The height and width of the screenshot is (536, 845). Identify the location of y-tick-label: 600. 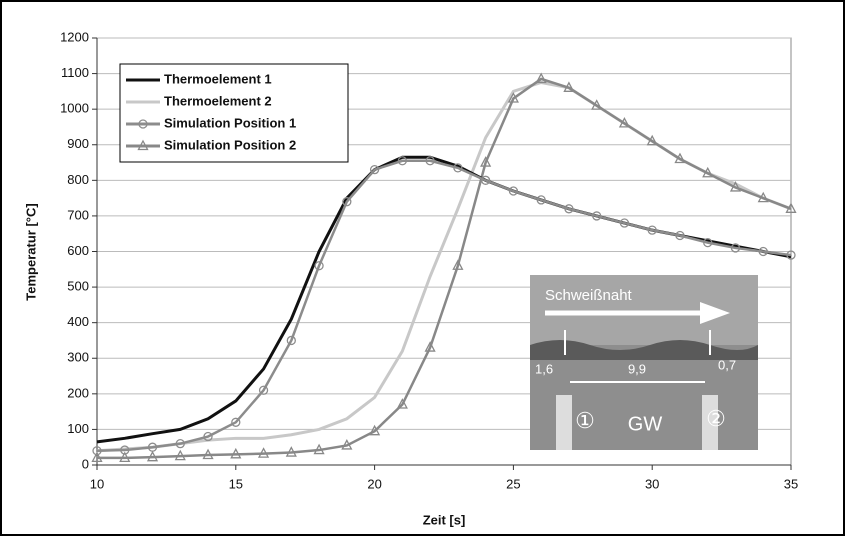
(78, 250).